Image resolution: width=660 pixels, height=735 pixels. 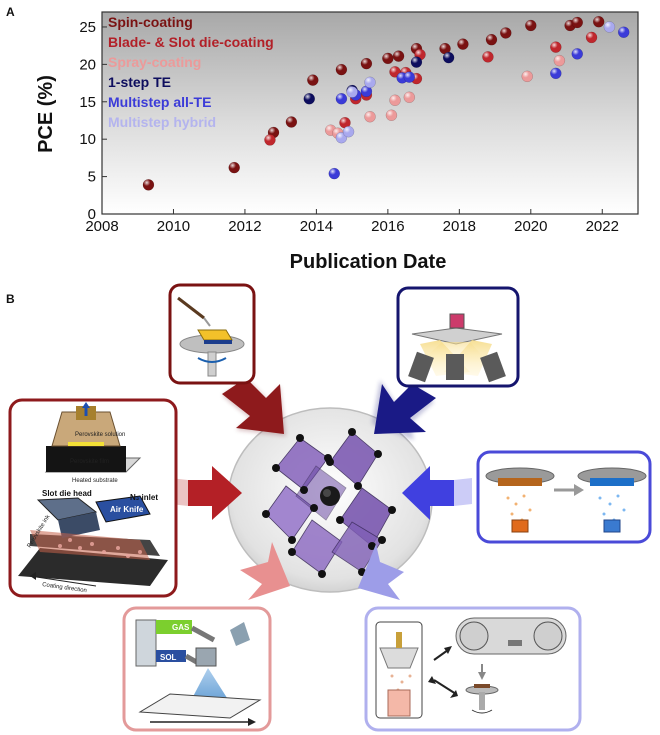 What do you see at coordinates (46, 114) in the screenshot?
I see `y-axis-title: PCE (%)` at bounding box center [46, 114].